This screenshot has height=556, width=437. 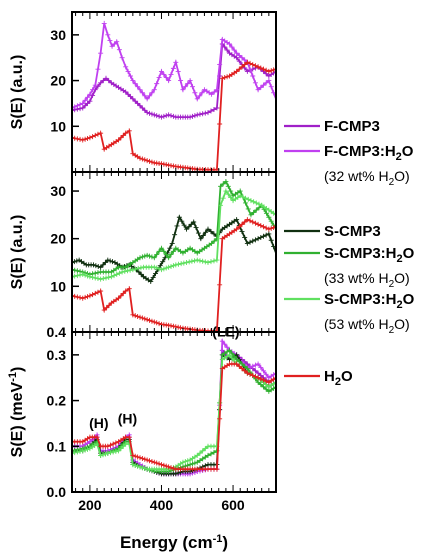 What do you see at coordinates (90, 505) in the screenshot?
I see `x-tick-label: 200` at bounding box center [90, 505].